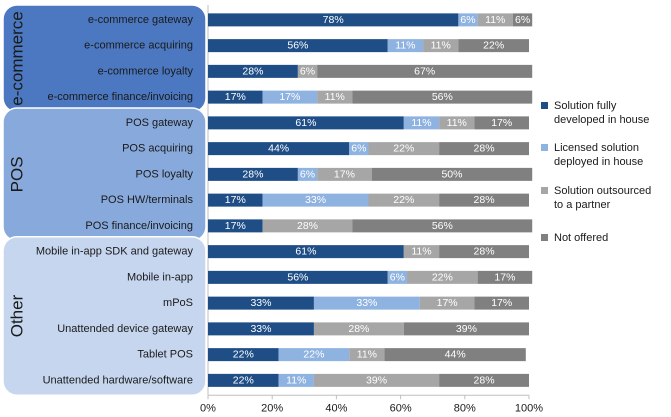 Image resolution: width=671 pixels, height=417 pixels. I want to click on category-label: mPoS, so click(178, 303).